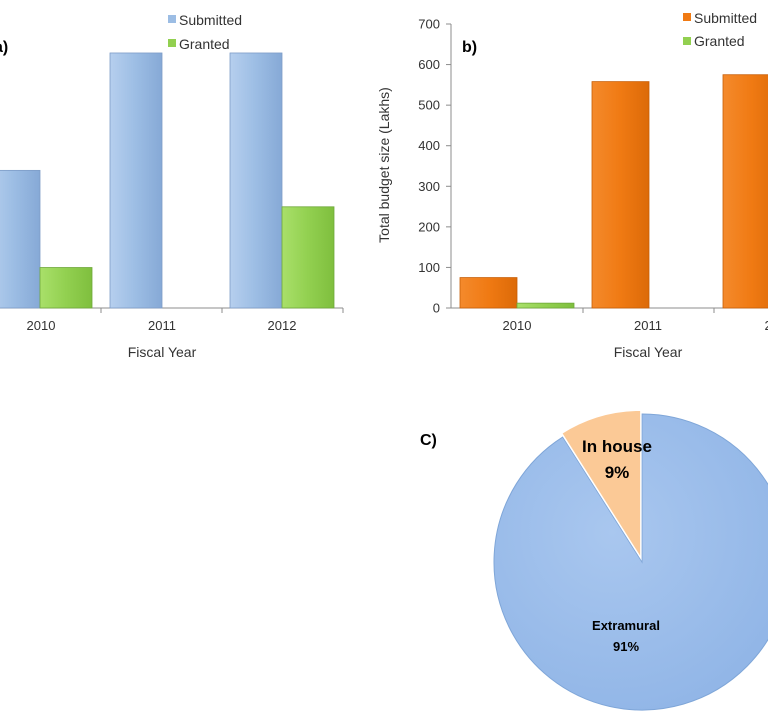 This screenshot has height=720, width=768. I want to click on pie-value-in-house: 9%, so click(617, 472).